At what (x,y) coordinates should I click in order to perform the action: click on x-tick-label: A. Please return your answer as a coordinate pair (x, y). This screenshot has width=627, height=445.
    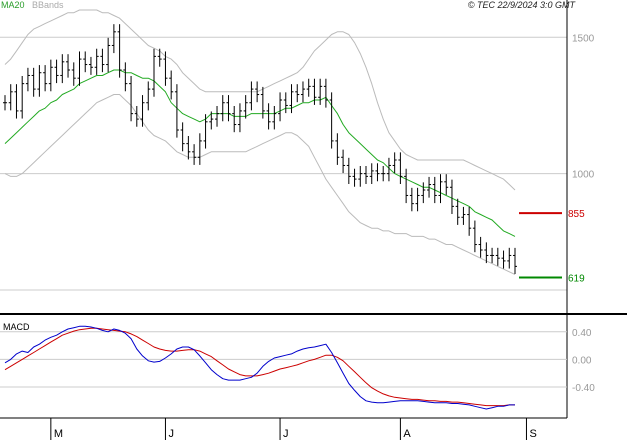
    Looking at the image, I should click on (407, 434).